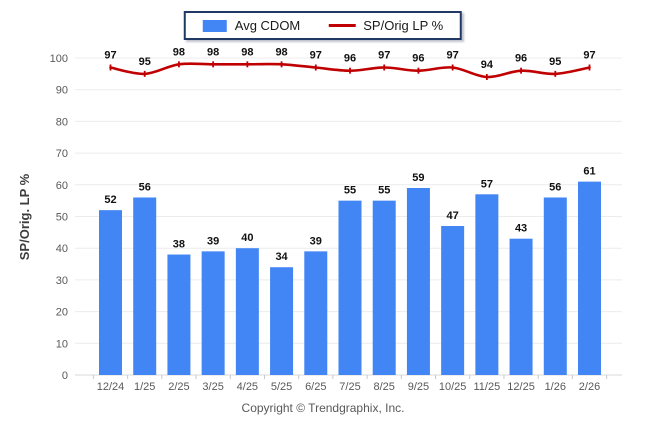 The image size is (646, 434). I want to click on x-tick-label: 1/25, so click(144, 387).